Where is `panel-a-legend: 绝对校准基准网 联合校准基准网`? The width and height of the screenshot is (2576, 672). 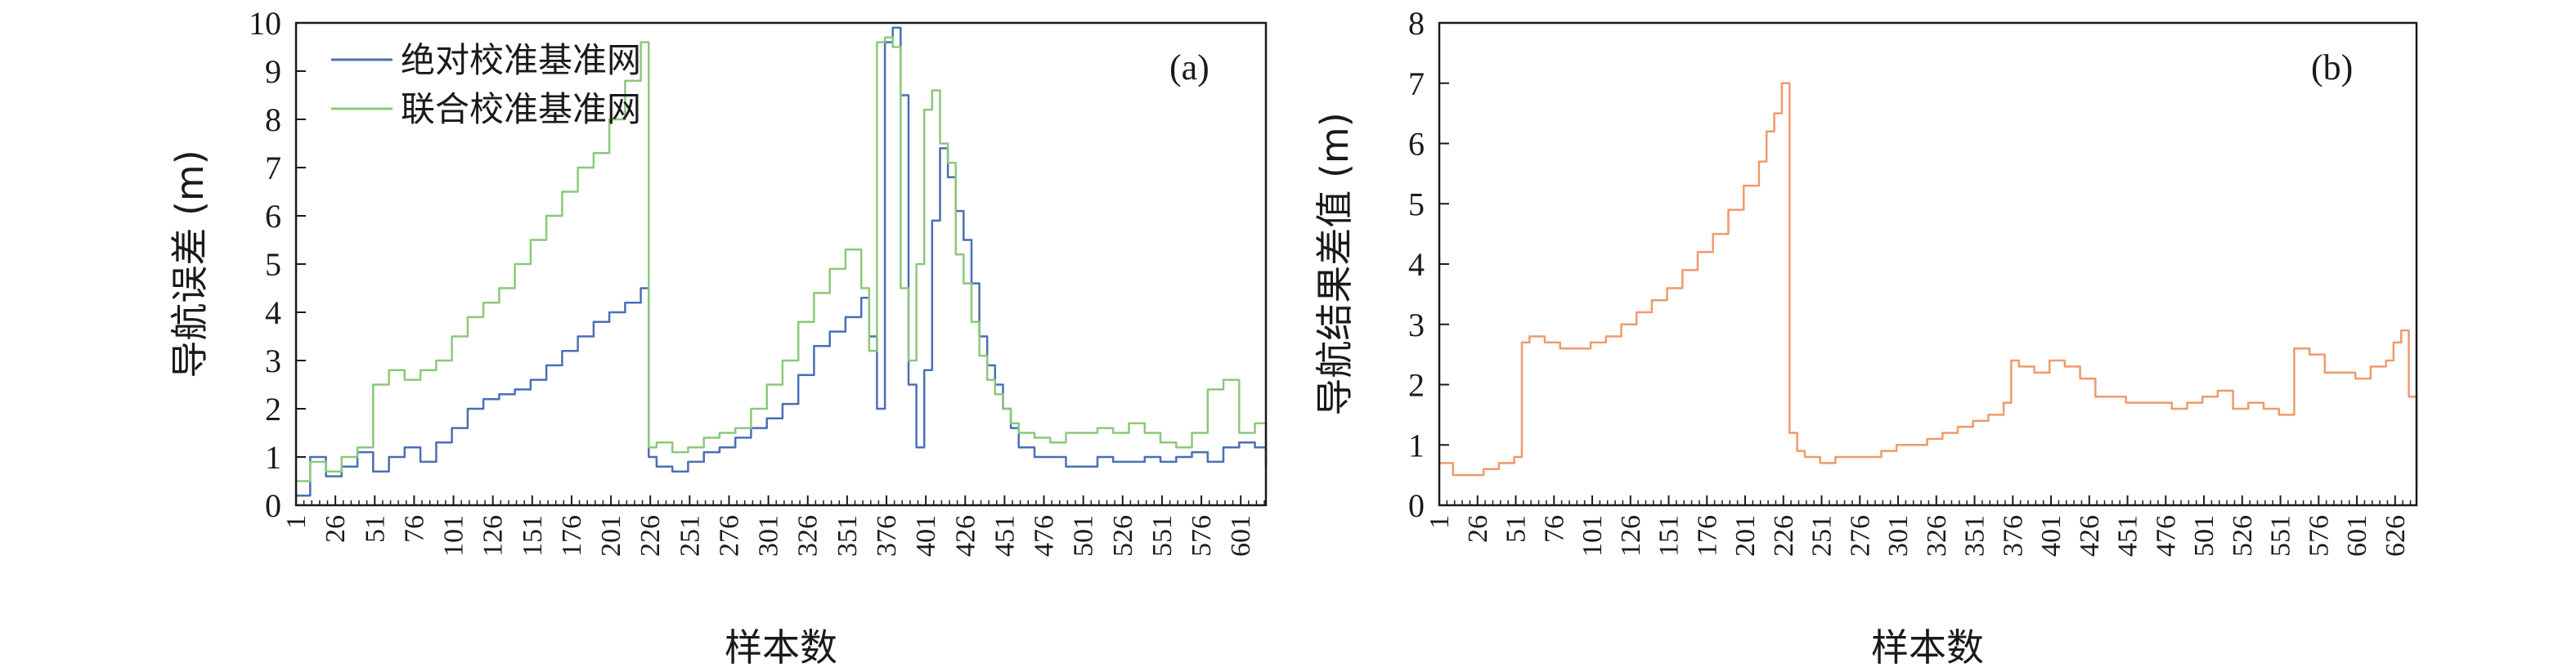
panel-a-legend: 绝对校准基准网 联合校准基准网 is located at coordinates (486, 85).